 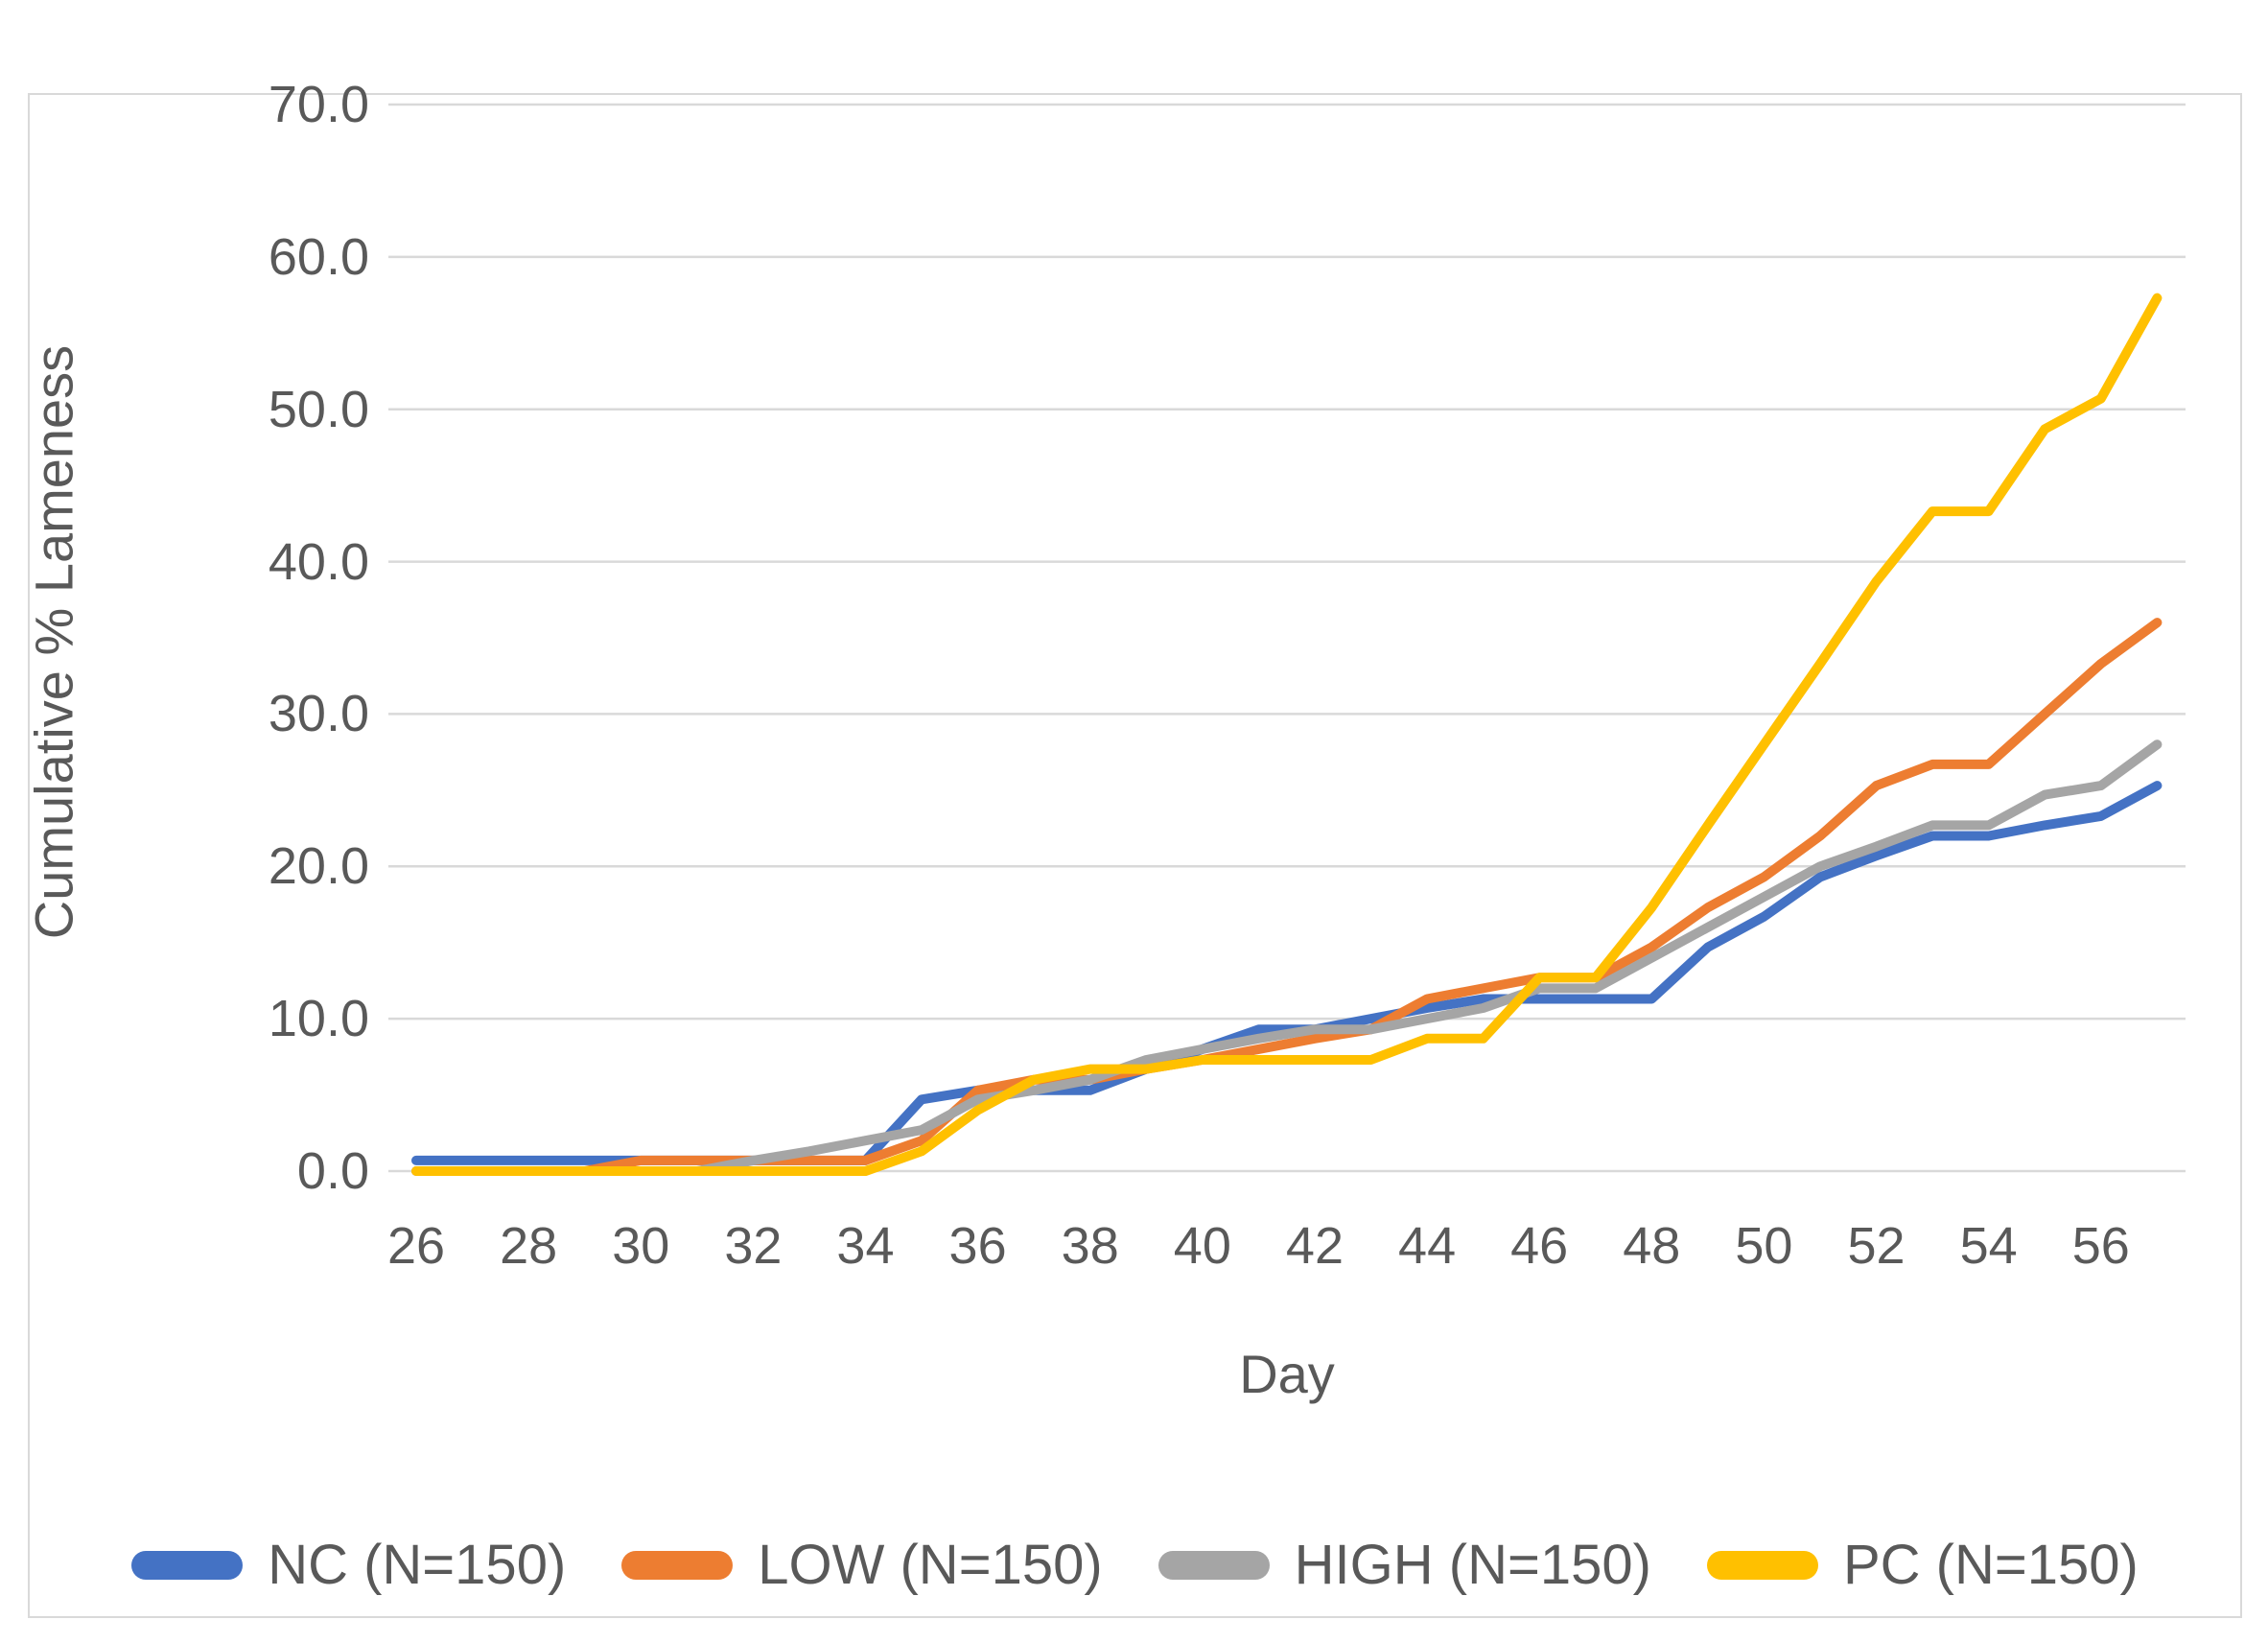 I want to click on y-tick-label: 10.0, so click(x=318, y=1019).